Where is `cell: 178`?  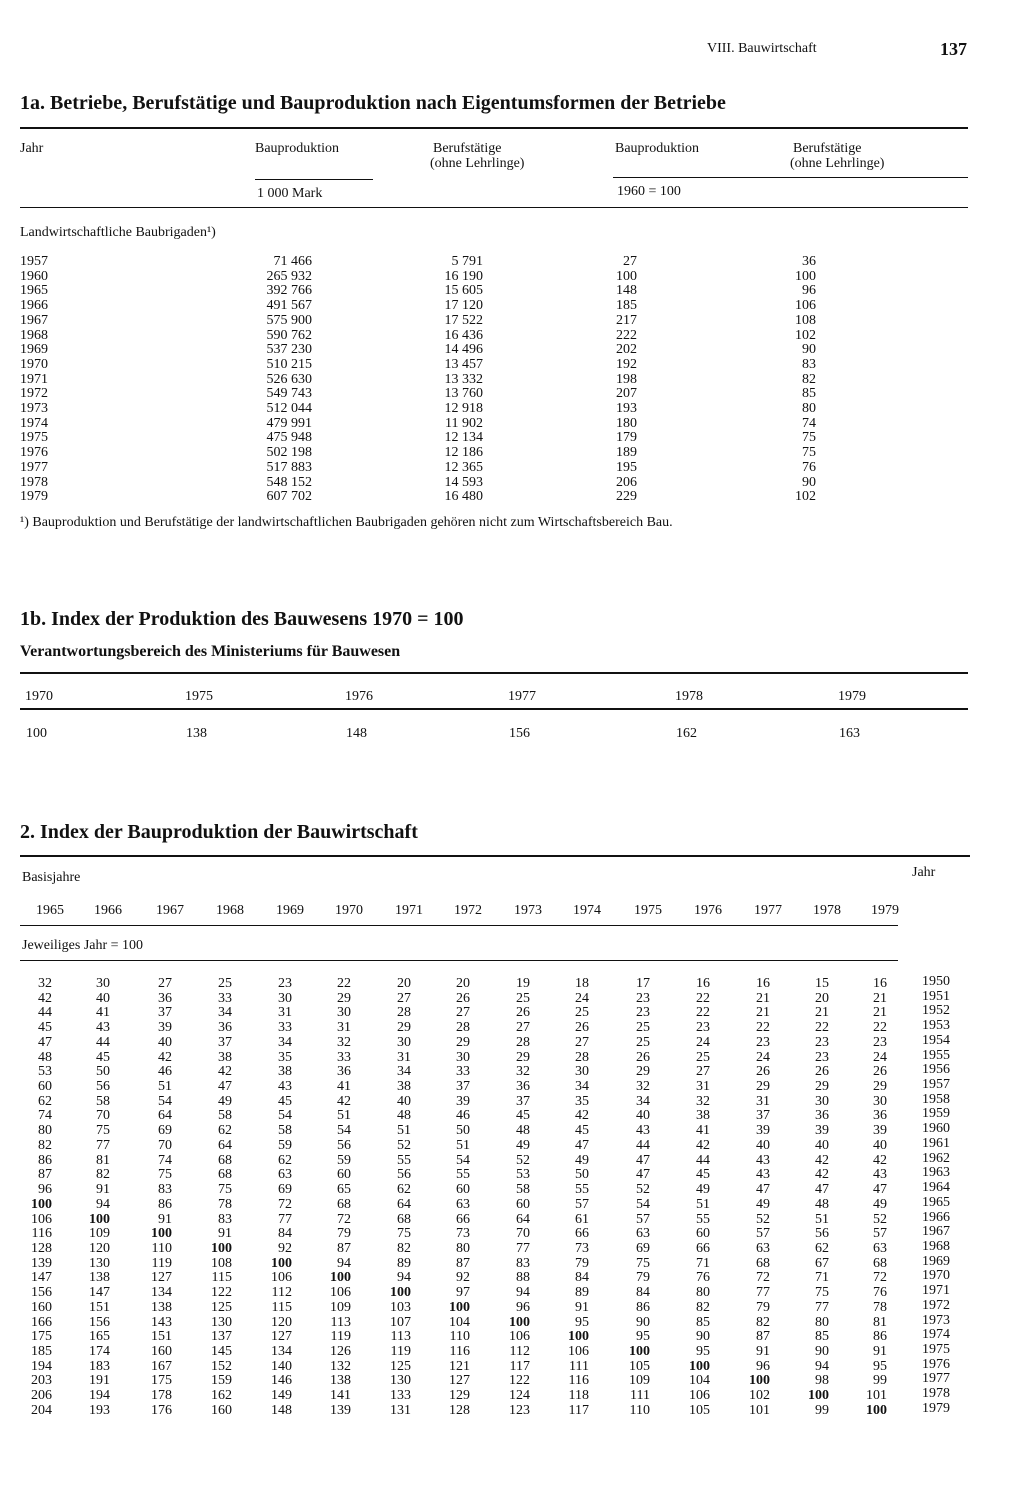 cell: 178 is located at coordinates (161, 1396).